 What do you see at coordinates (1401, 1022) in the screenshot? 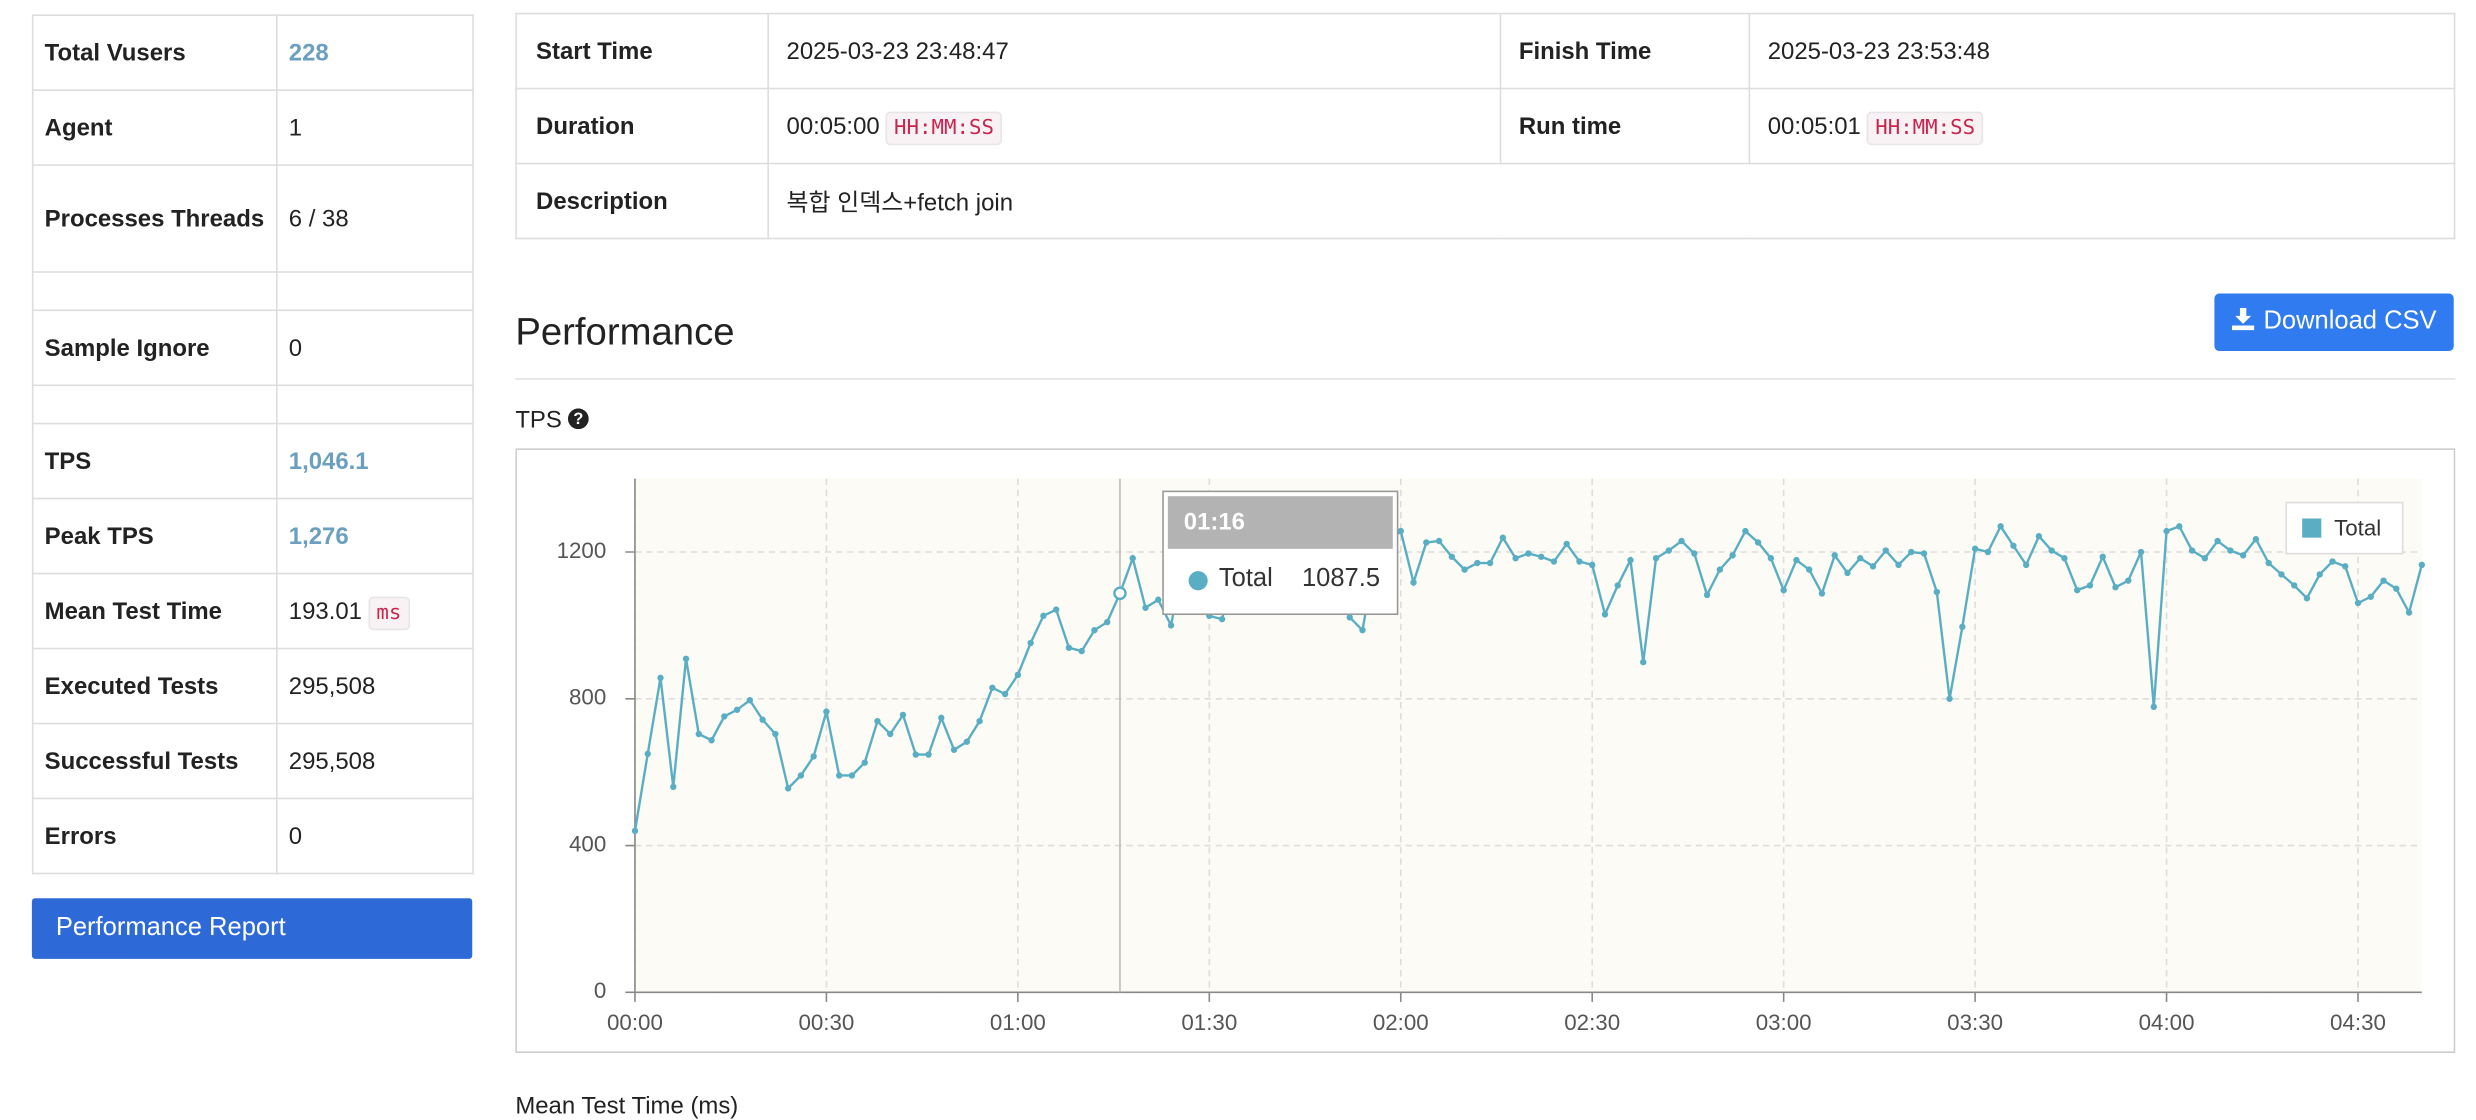
I see `x-tick-label: 02:00` at bounding box center [1401, 1022].